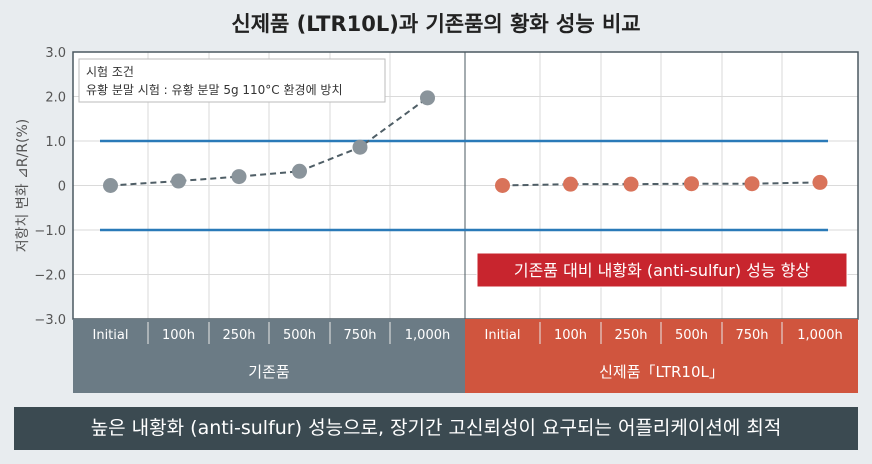  Describe the element at coordinates (436, 24) in the screenshot. I see `chart-title: 신제품 (LTR10L)과 기존품의 황화 성능 비교` at that location.